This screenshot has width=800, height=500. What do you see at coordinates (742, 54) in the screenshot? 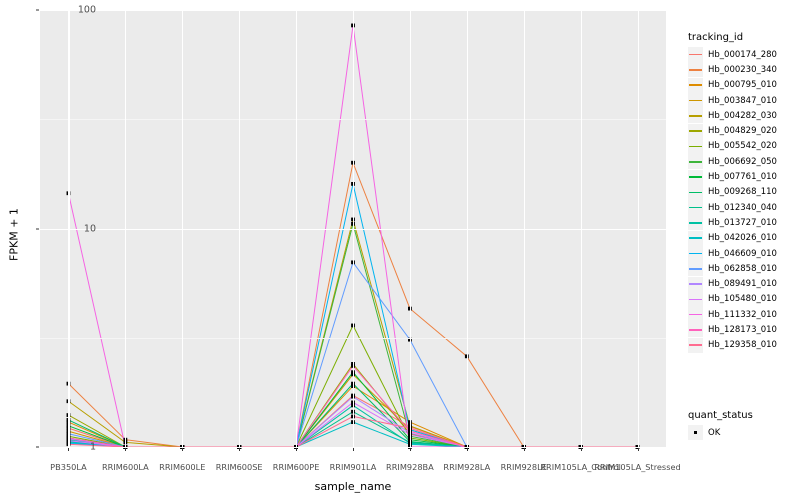
I see `legend-item-label: Hb_000174_280` at bounding box center [742, 54].